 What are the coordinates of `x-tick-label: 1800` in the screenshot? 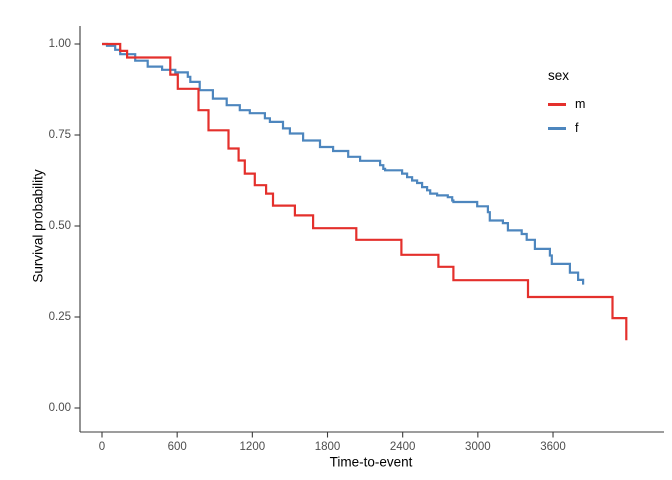 It's located at (327, 447).